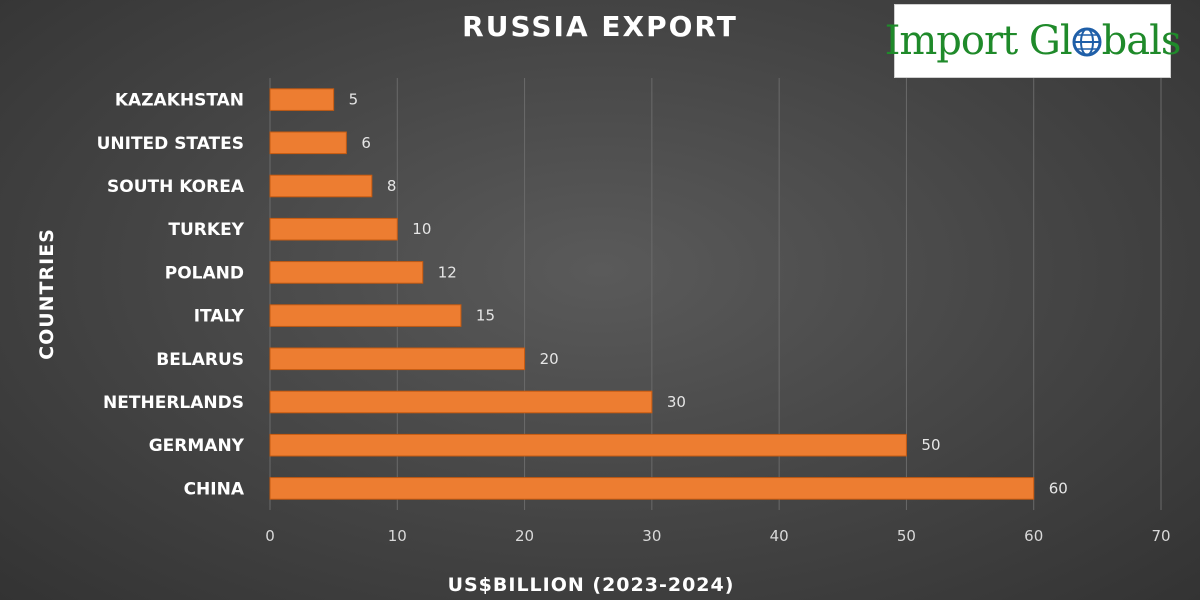 The width and height of the screenshot is (1200, 600). I want to click on x-tick-label: 40, so click(779, 536).